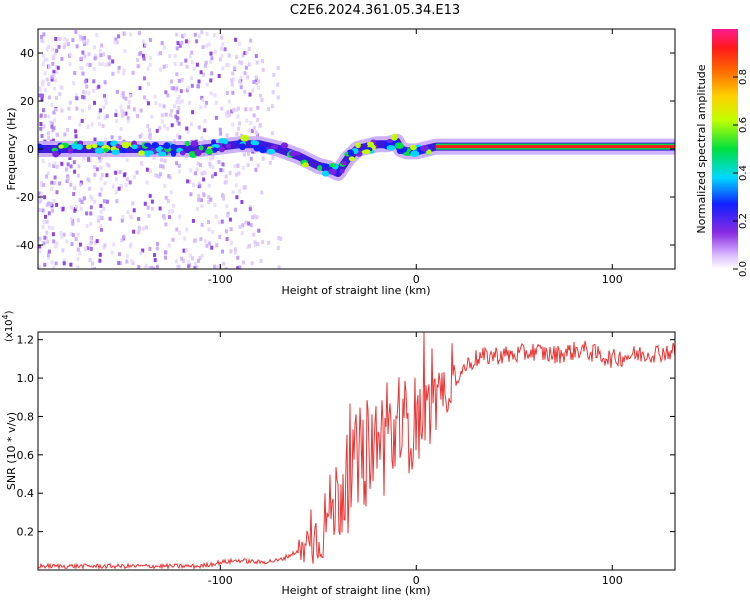  What do you see at coordinates (725, 149) in the screenshot?
I see `colorbar-gradient` at bounding box center [725, 149].